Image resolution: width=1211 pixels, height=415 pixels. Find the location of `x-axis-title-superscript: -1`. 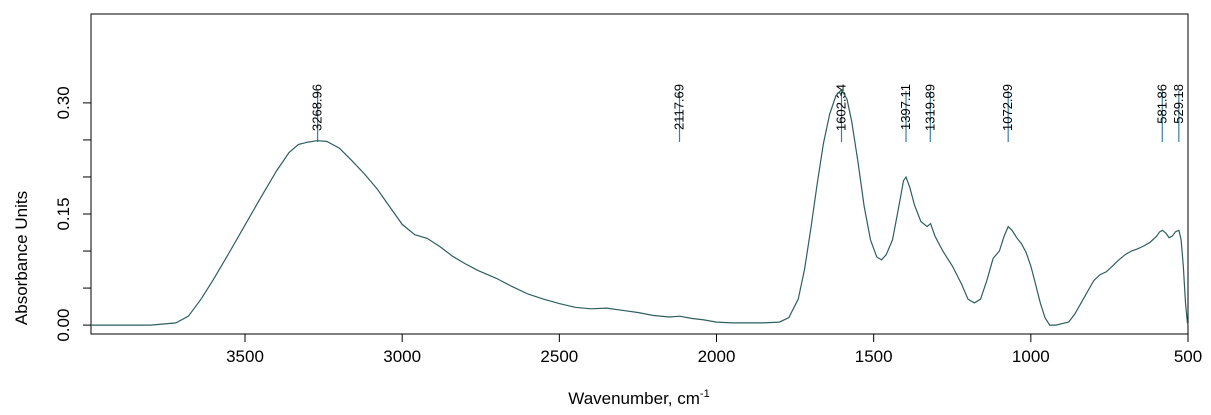

x-axis-title-superscript: -1 is located at coordinates (705, 394).